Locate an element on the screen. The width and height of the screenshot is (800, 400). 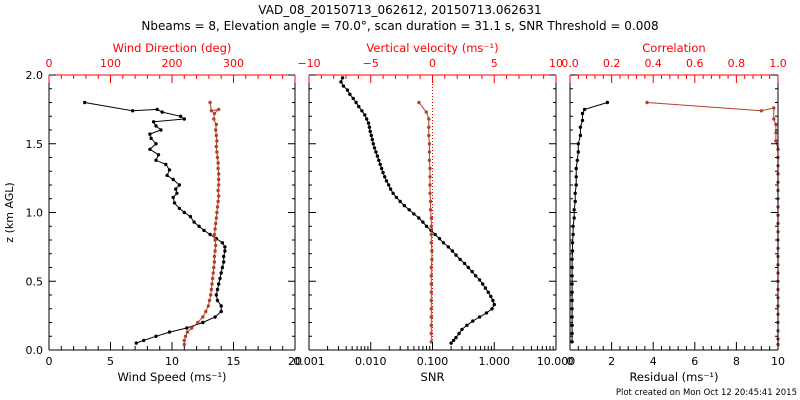
figure-title: VAD_08_20150713_062612, 20150713.062631 is located at coordinates (399, 10).